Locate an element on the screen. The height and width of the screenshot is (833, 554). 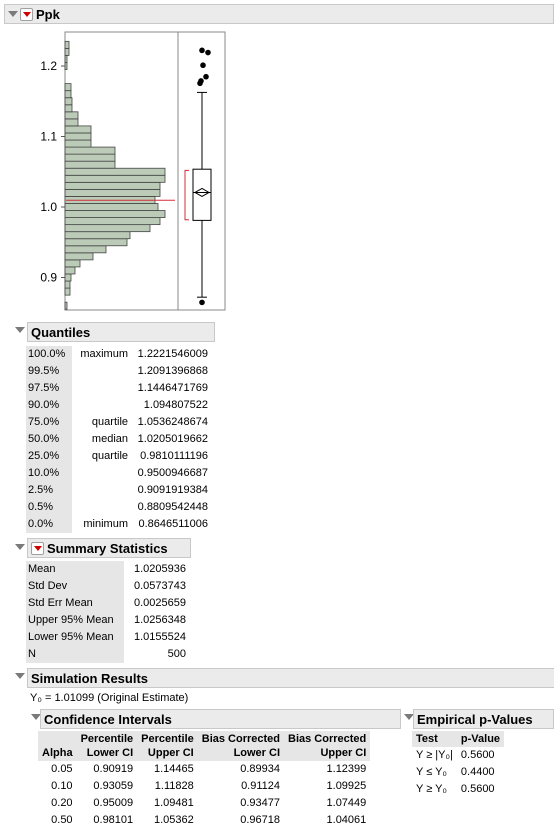
mean-diamond is located at coordinates (202, 192).